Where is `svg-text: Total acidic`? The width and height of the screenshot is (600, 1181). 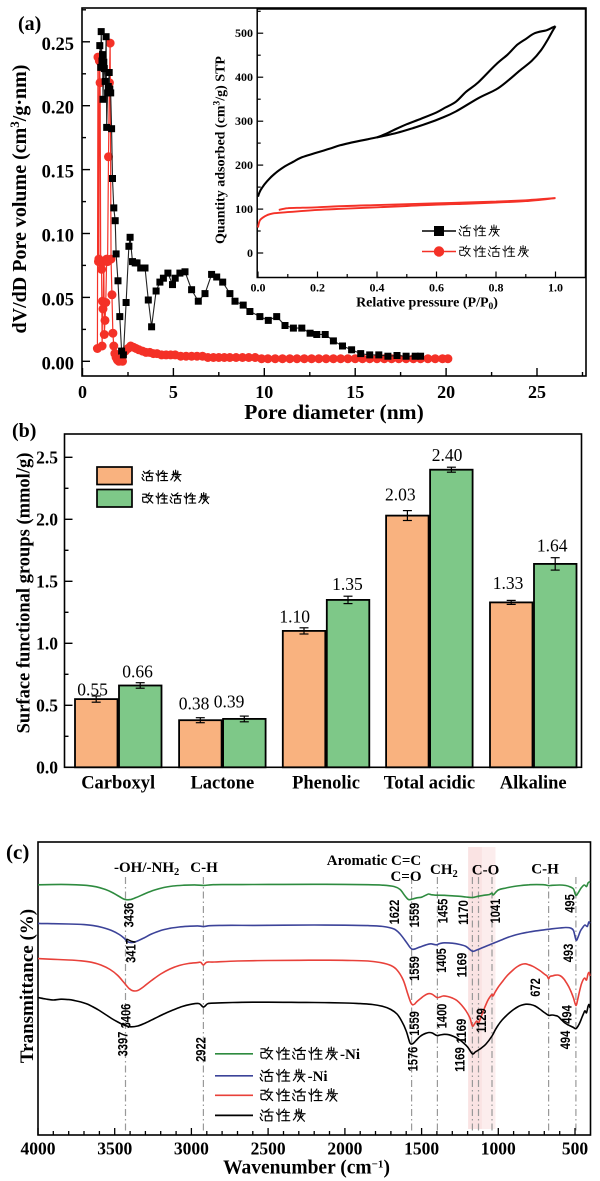 svg-text: Total acidic is located at coordinates (429, 784).